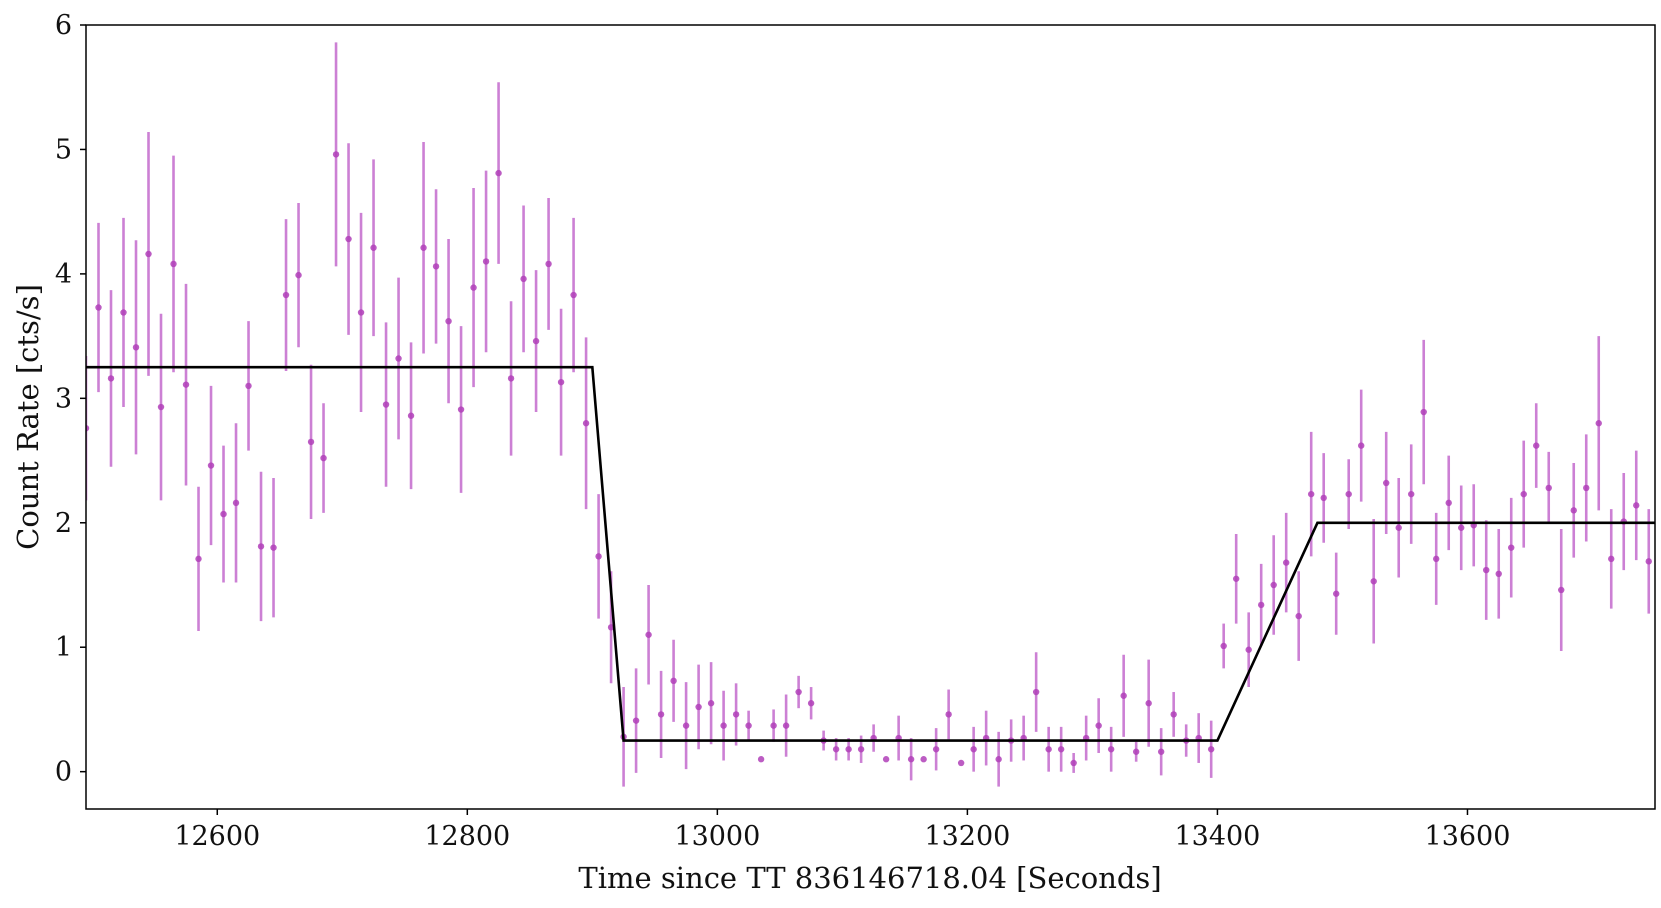 The height and width of the screenshot is (908, 1661). What do you see at coordinates (63, 25) in the screenshot?
I see `y-tick-label: 6` at bounding box center [63, 25].